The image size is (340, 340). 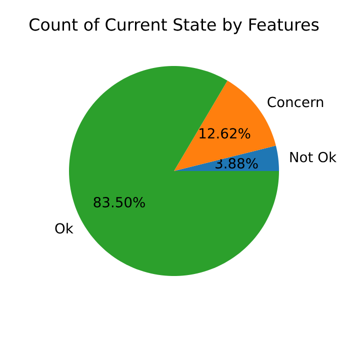 What do you see at coordinates (225, 133) in the screenshot?
I see `data-label: 12.62%` at bounding box center [225, 133].